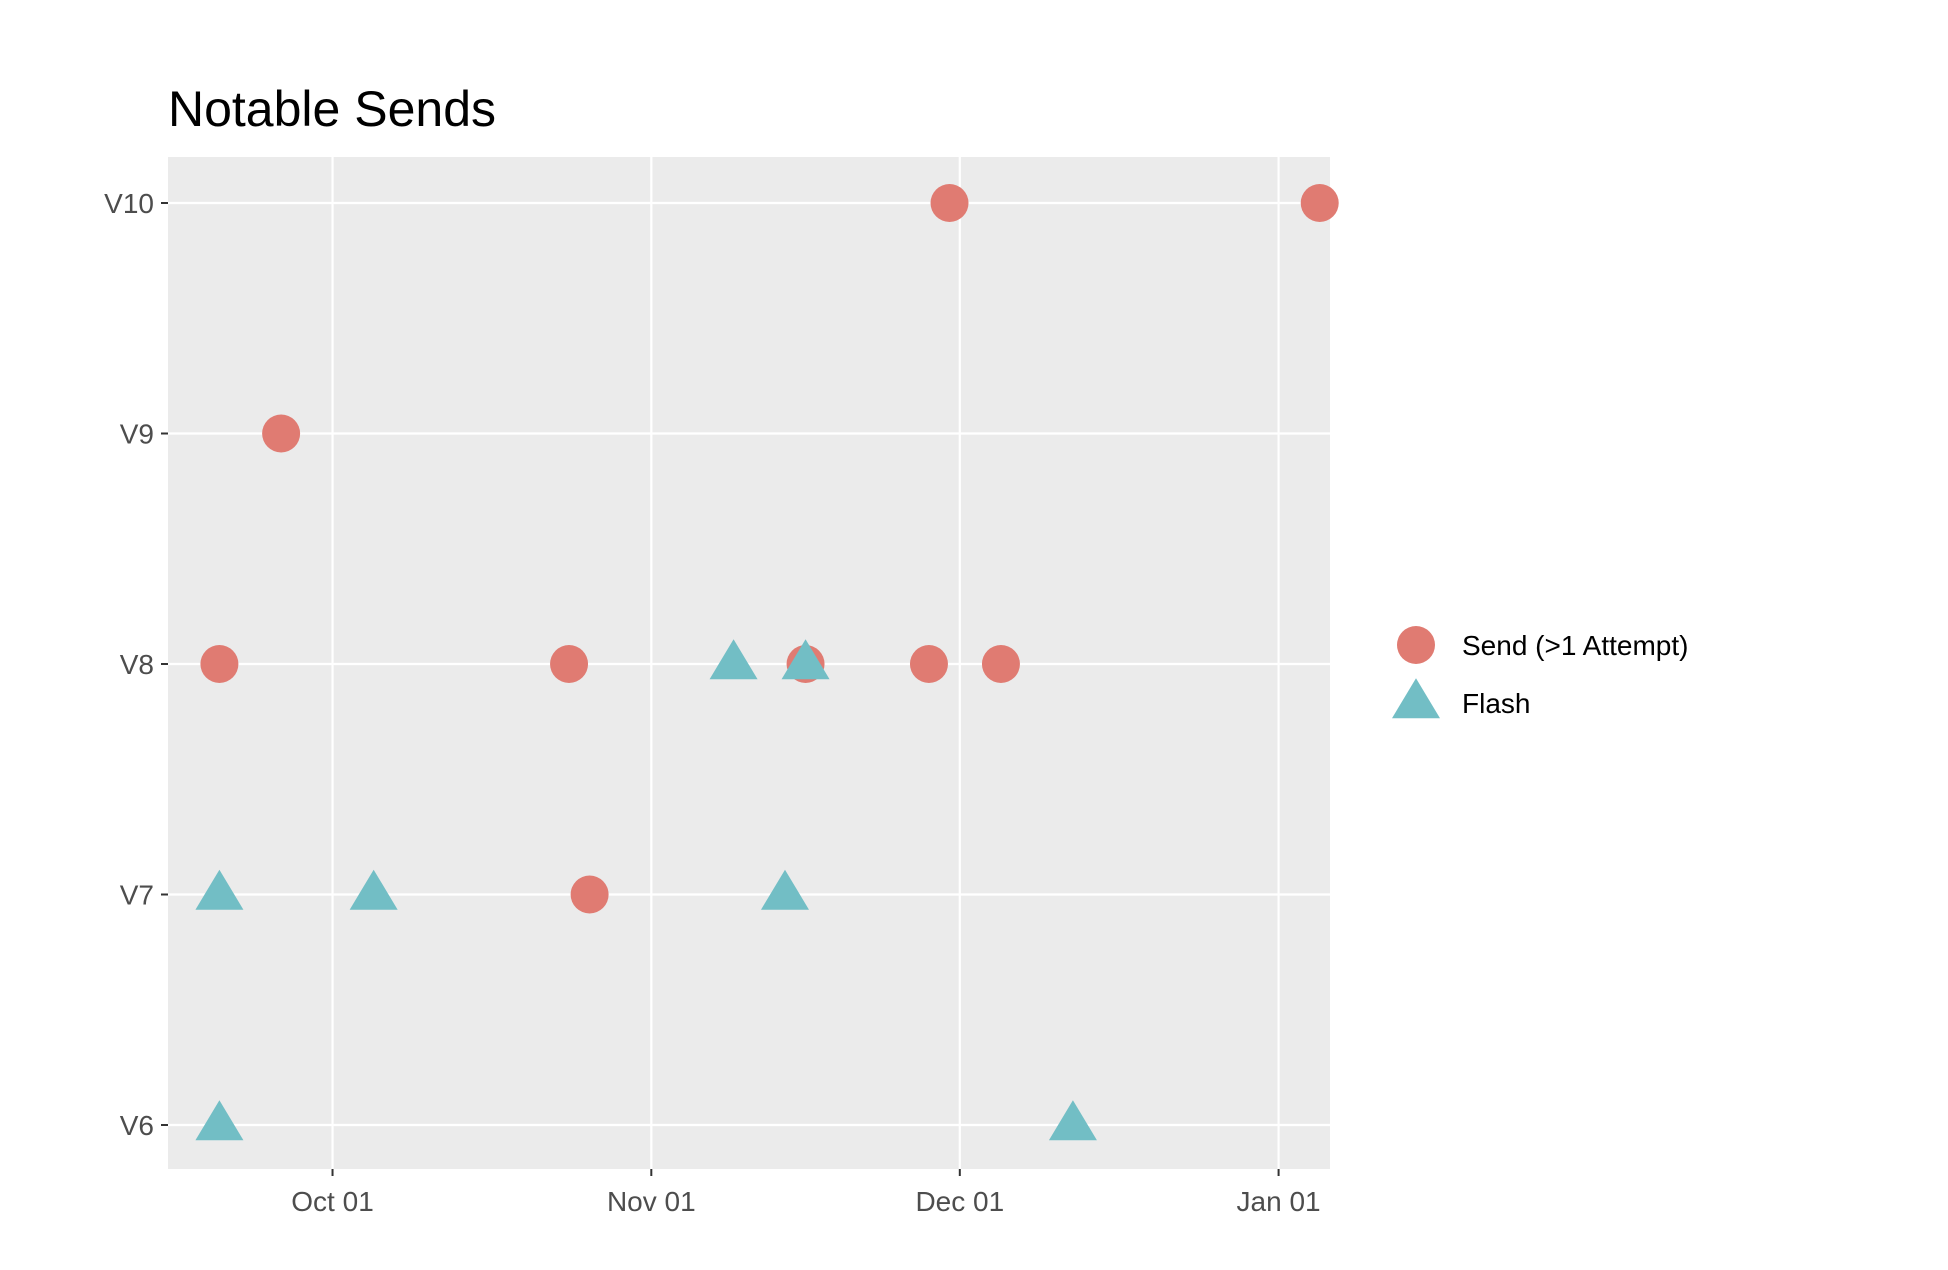 This screenshot has width=1948, height=1270. I want to click on x-tick-label-oct-01: Oct 01, so click(332, 1201).